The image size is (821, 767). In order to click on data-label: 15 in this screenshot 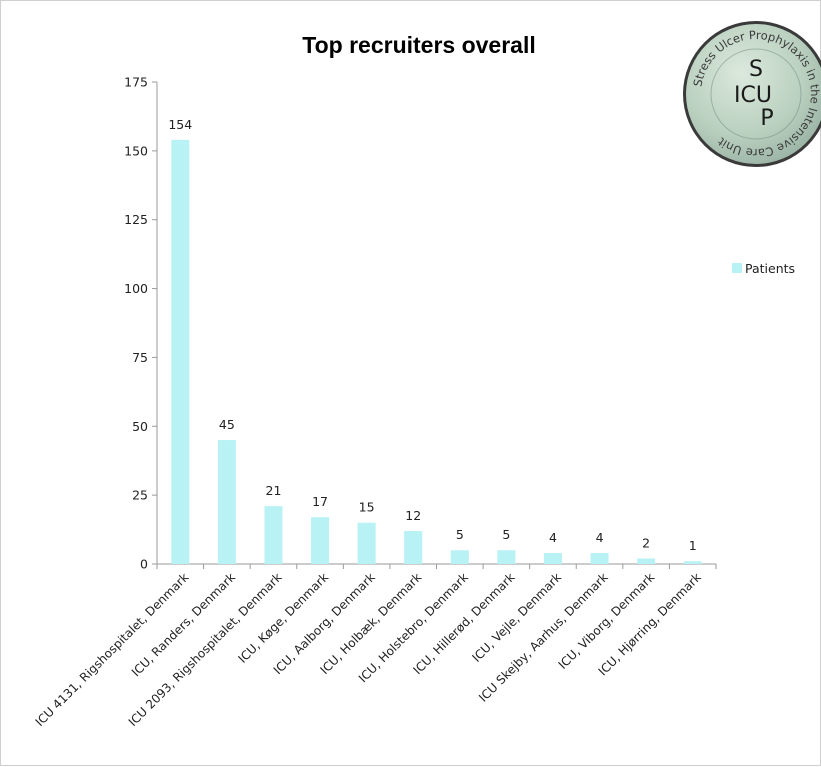, I will do `click(367, 507)`.